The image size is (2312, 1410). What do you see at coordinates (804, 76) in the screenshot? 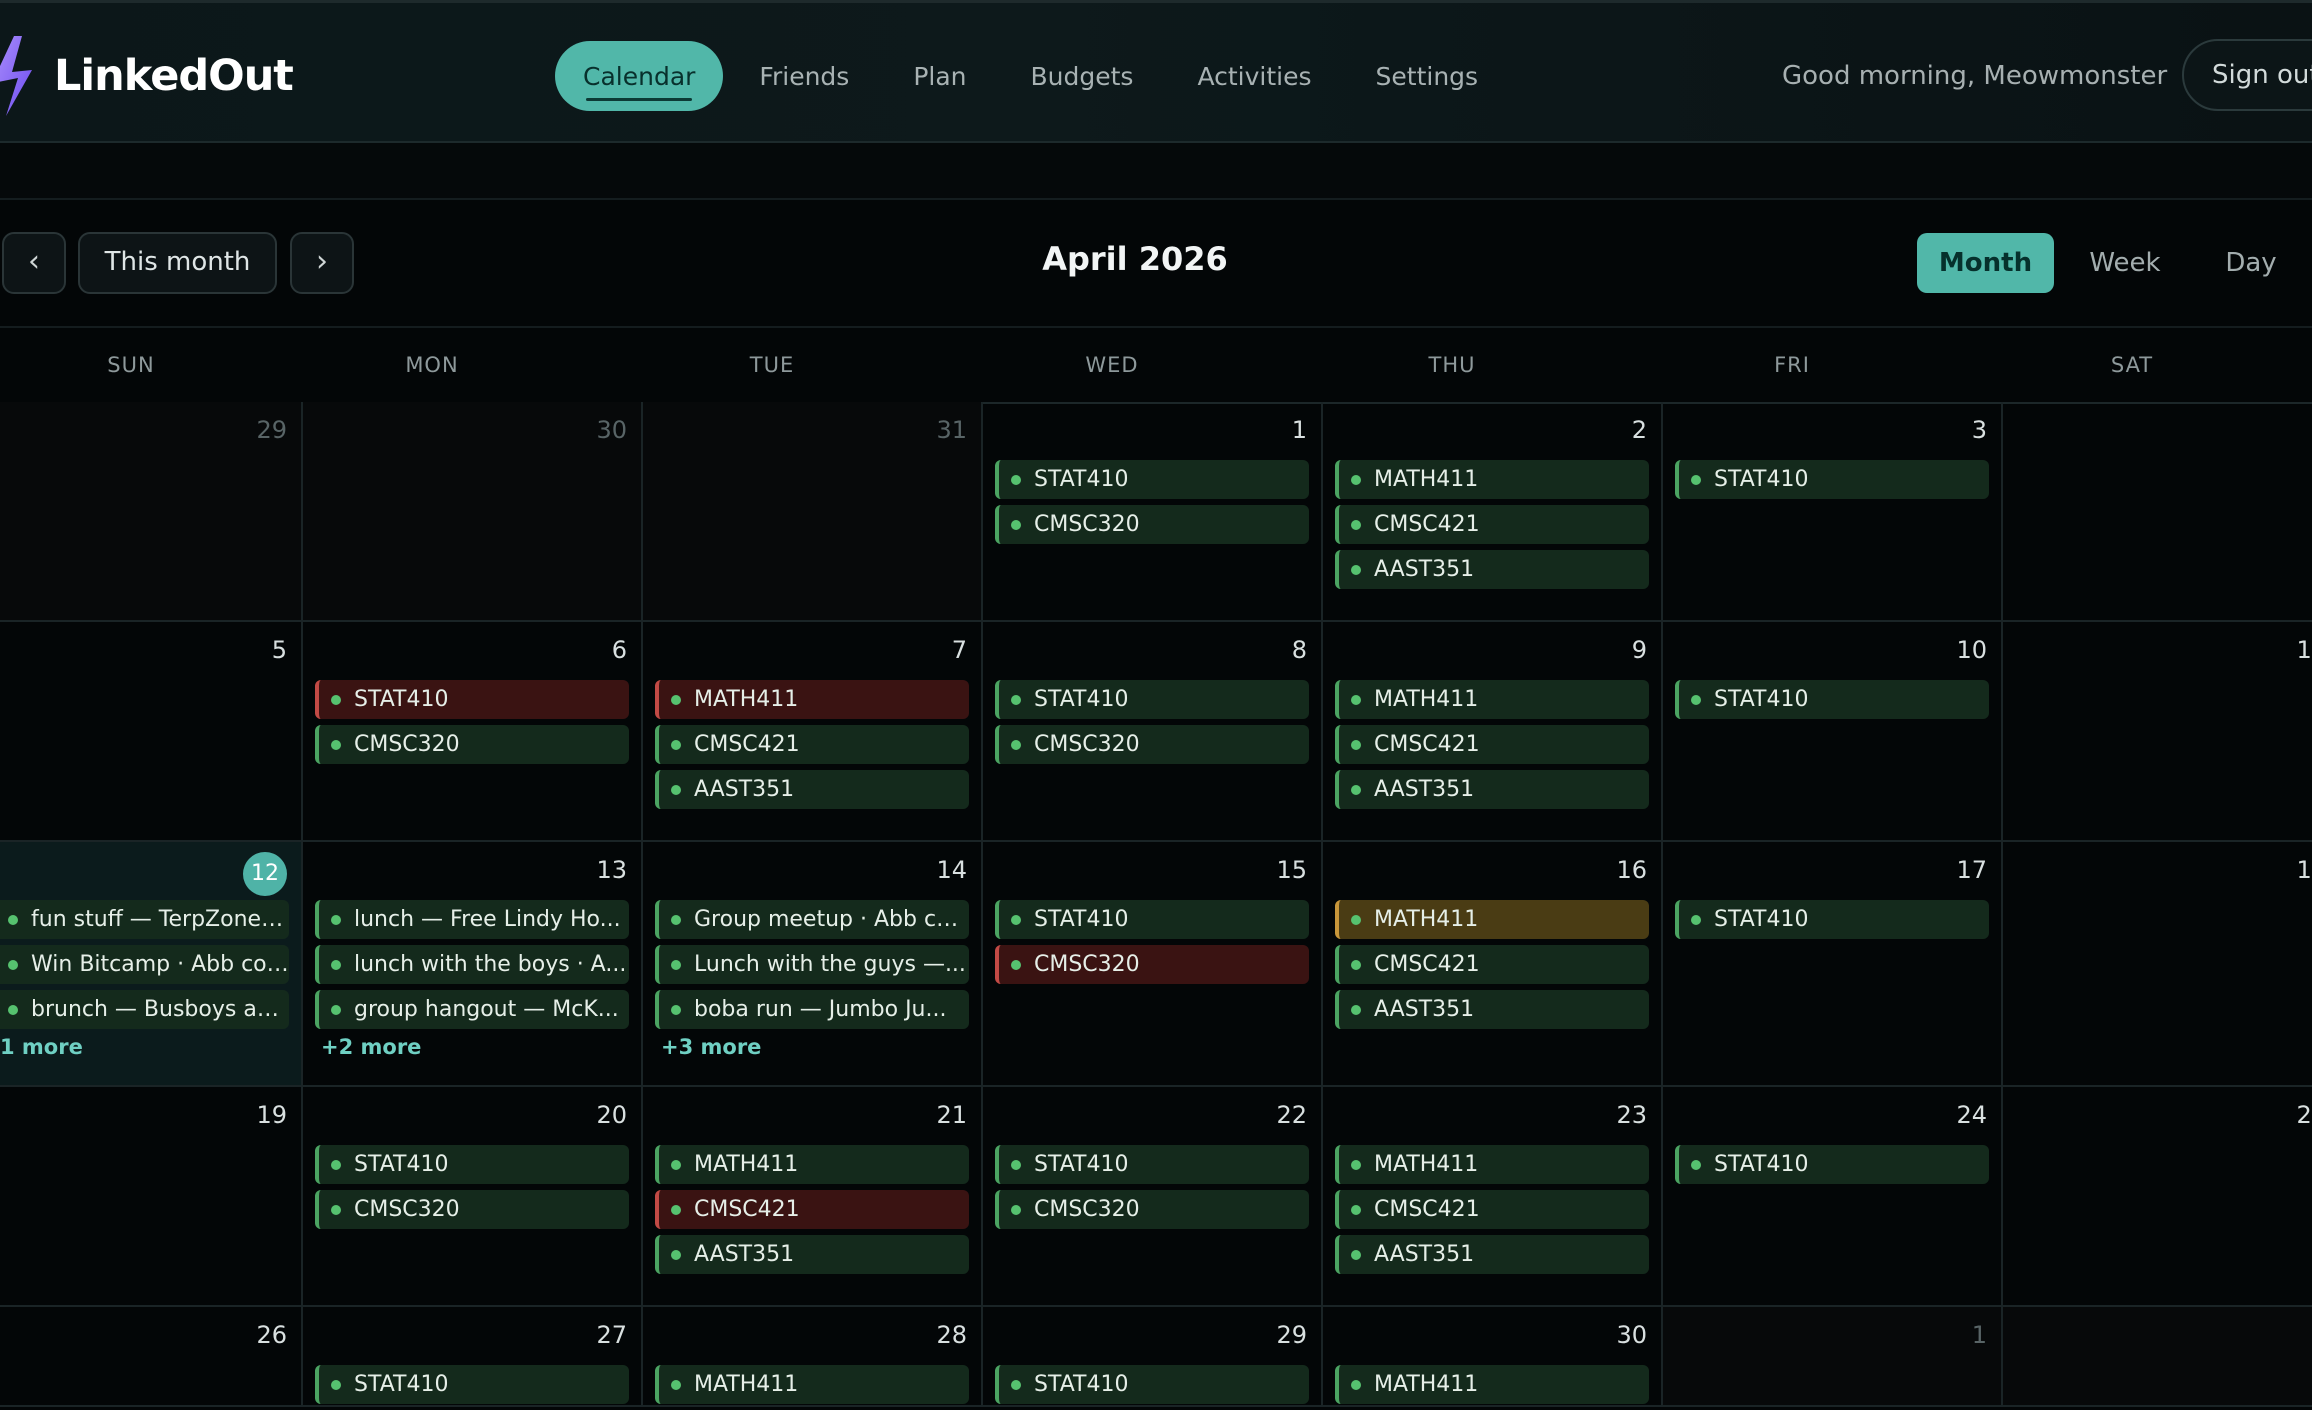
I see `nav-friends: Friends` at bounding box center [804, 76].